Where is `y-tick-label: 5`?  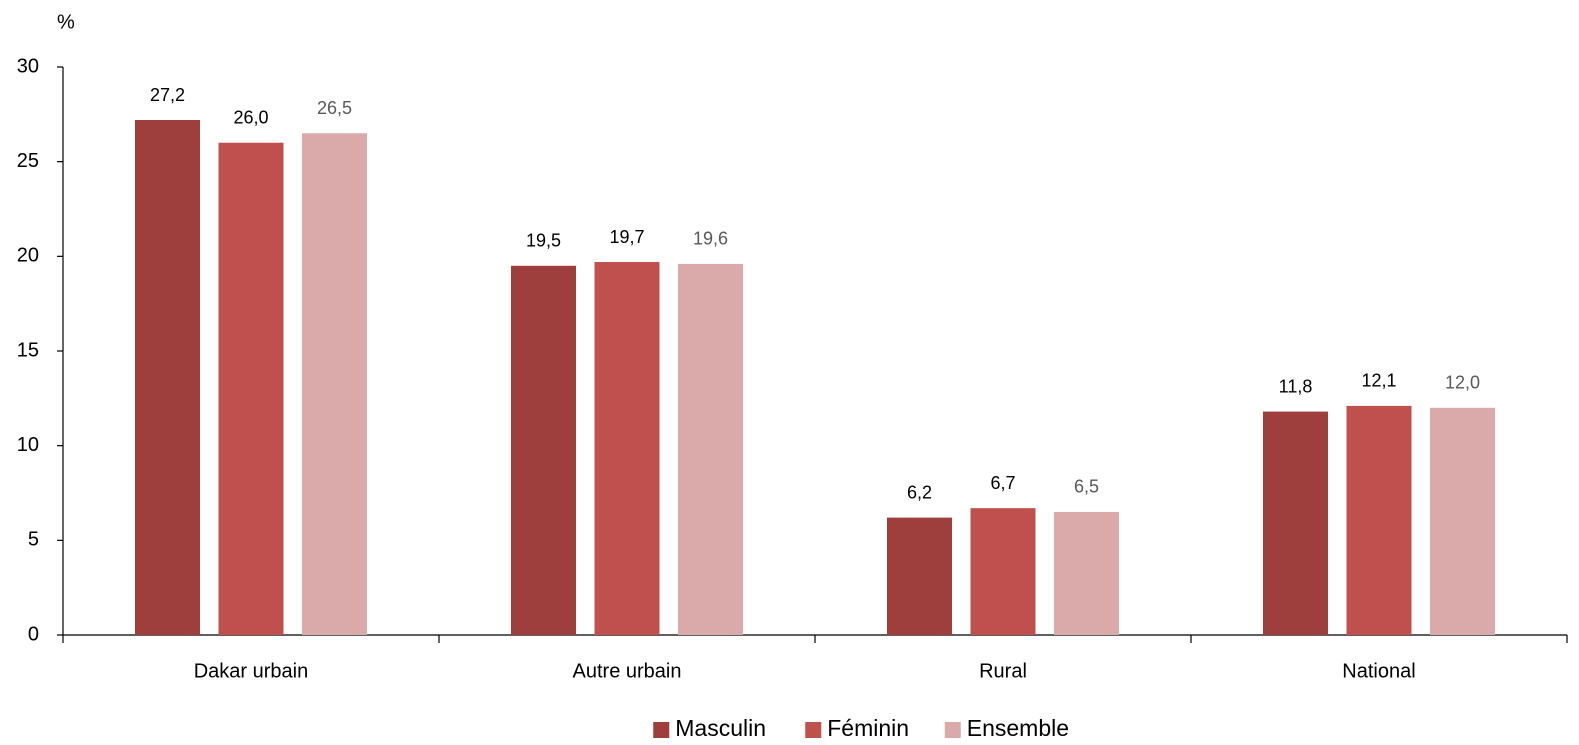 y-tick-label: 5 is located at coordinates (33, 540).